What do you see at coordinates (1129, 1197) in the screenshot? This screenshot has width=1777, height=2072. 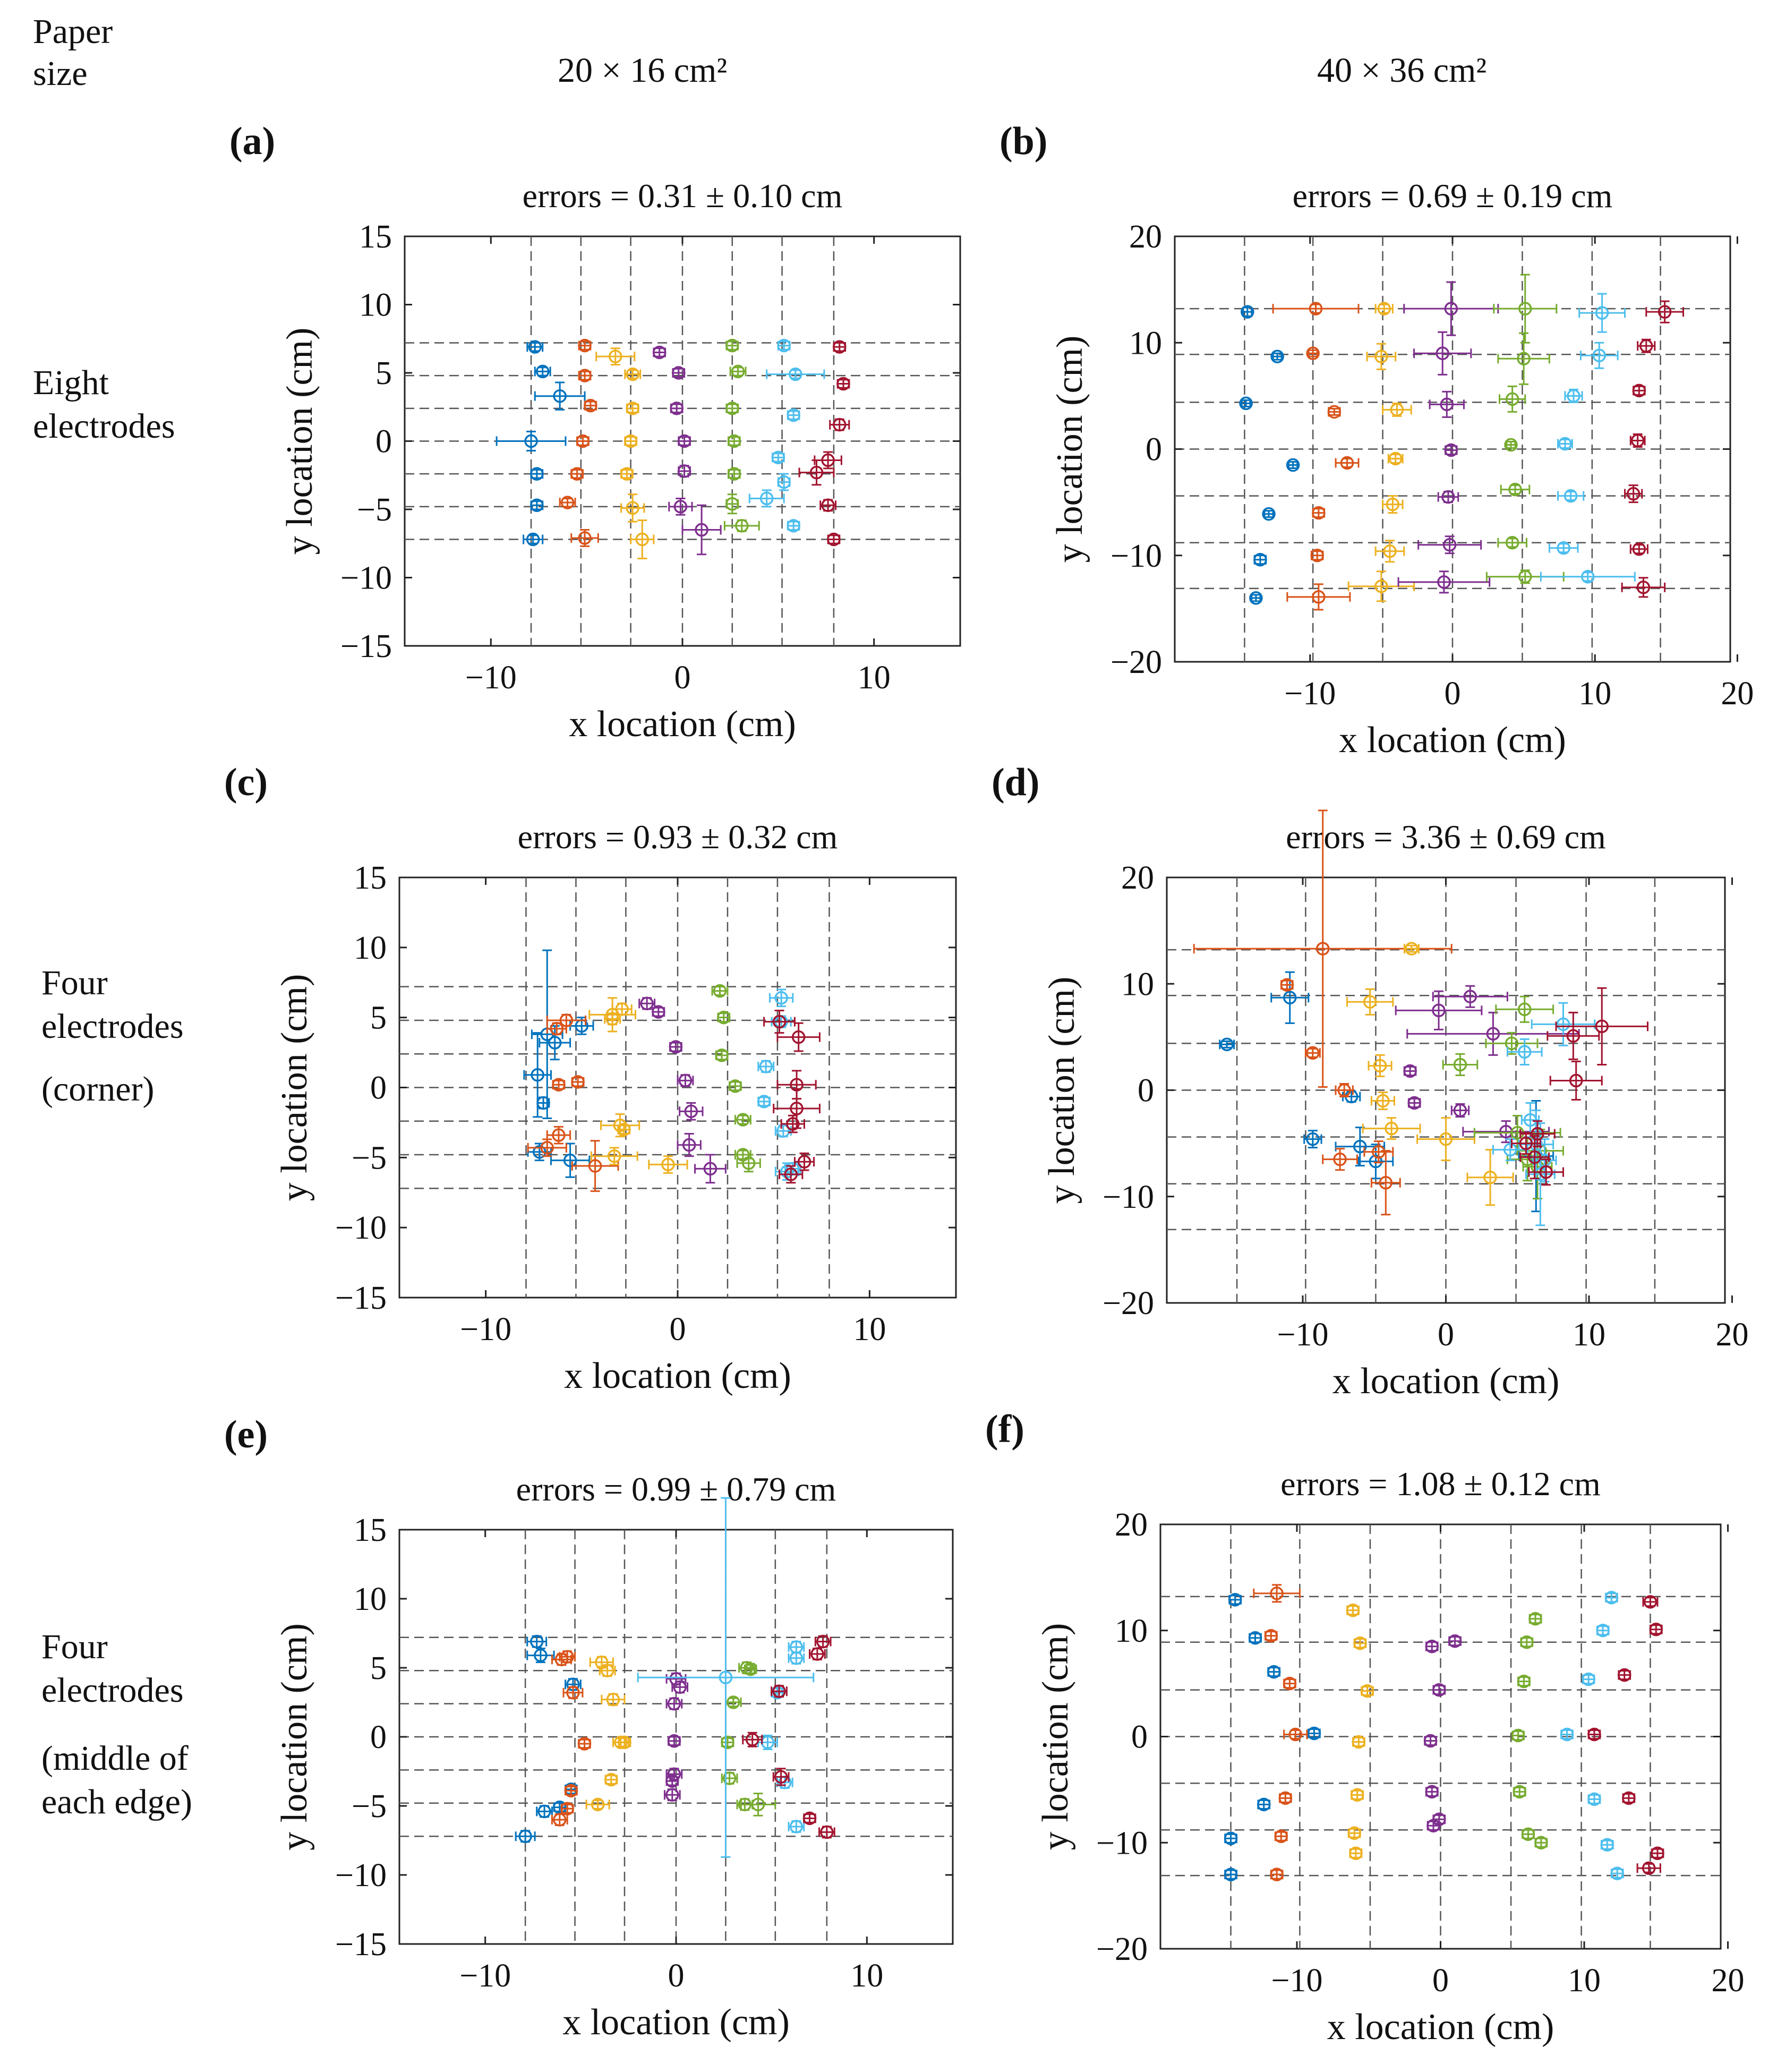 I see `y-tick-label: −10` at bounding box center [1129, 1197].